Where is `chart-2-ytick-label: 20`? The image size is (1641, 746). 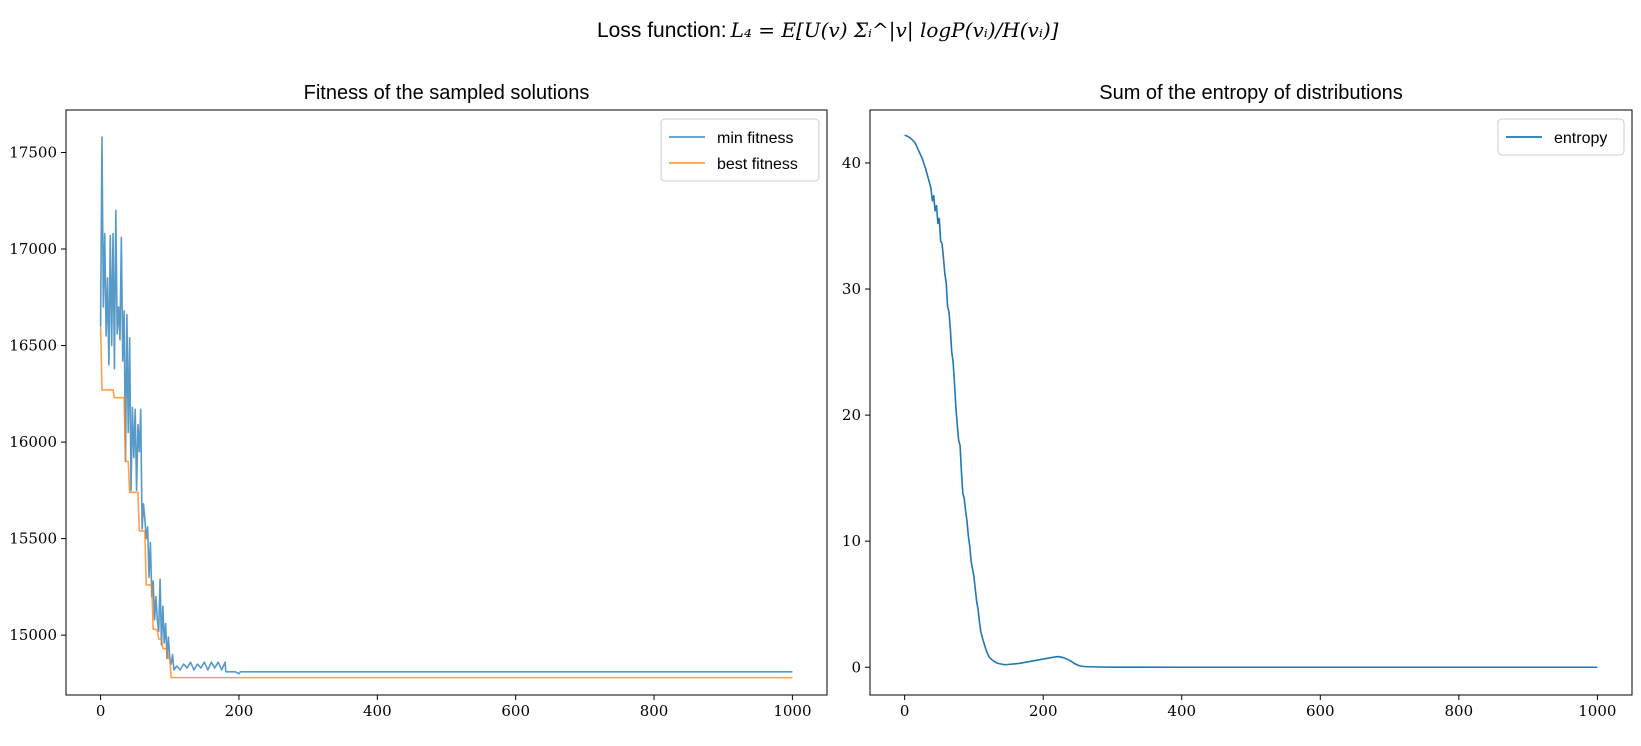 chart-2-ytick-label: 20 is located at coordinates (851, 415).